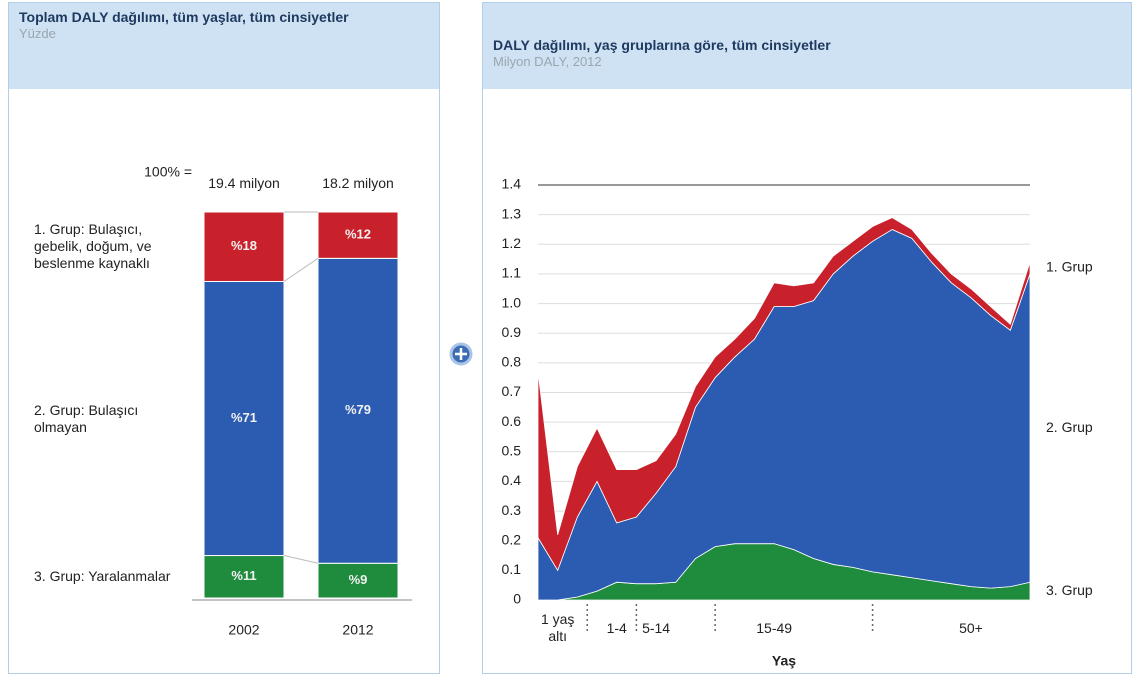 This screenshot has width=1137, height=679. I want to click on x-axis-title: Yaş, so click(784, 661).